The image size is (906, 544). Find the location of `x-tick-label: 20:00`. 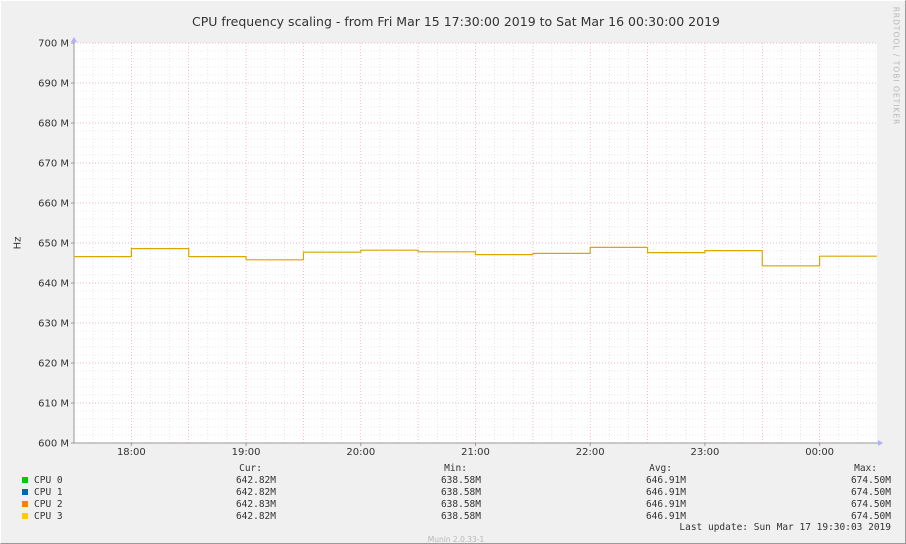

x-tick-label: 20:00 is located at coordinates (360, 452).